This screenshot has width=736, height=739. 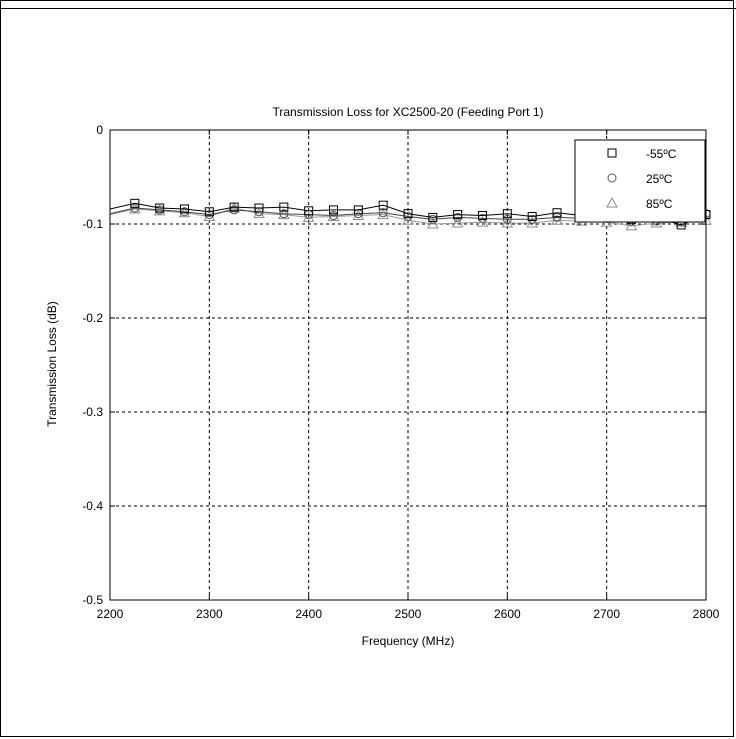 I want to click on figure-top-rule, so click(x=368, y=8).